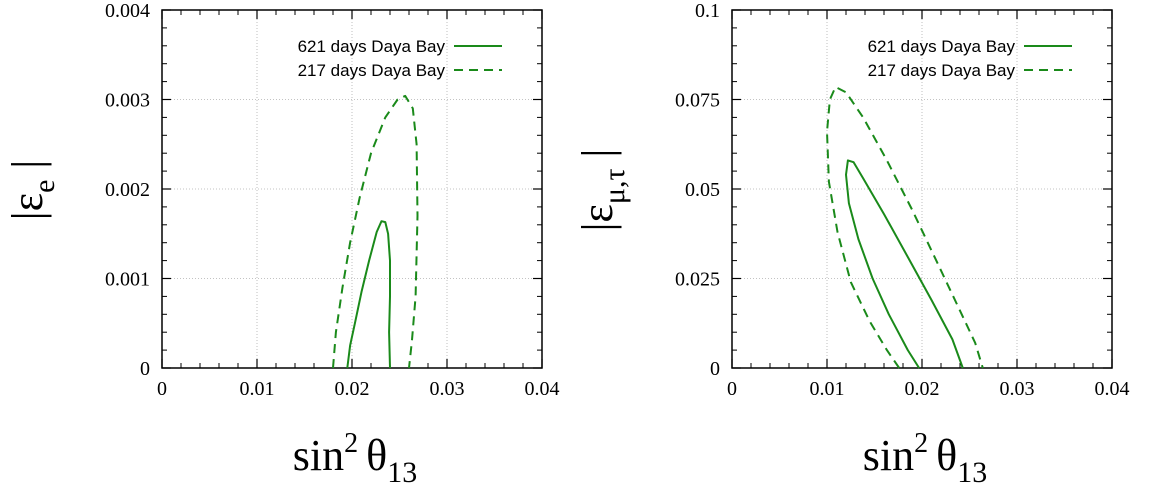 The image size is (1150, 490). I want to click on x-axis-title-right: sin2 θ13, so click(925, 458).